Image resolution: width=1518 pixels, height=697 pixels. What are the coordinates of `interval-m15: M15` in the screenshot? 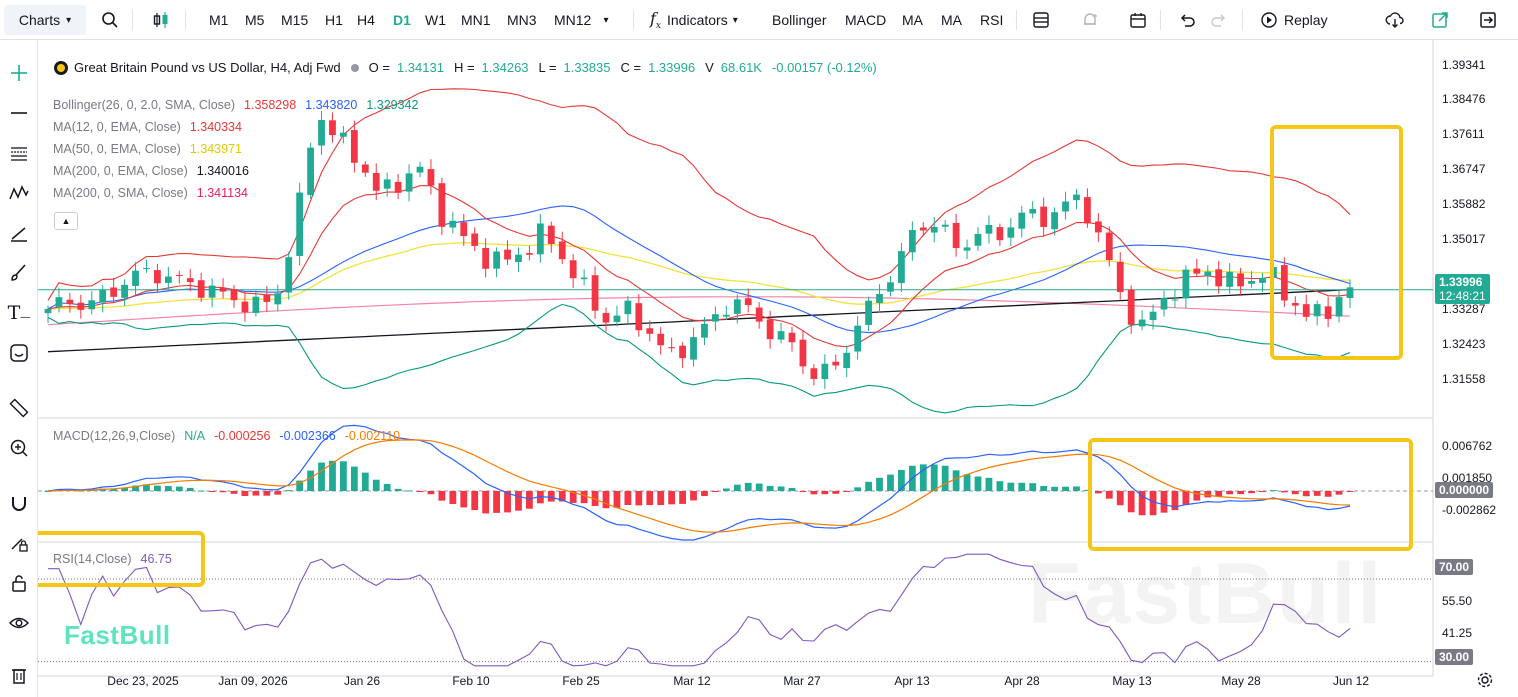 It's located at (295, 20).